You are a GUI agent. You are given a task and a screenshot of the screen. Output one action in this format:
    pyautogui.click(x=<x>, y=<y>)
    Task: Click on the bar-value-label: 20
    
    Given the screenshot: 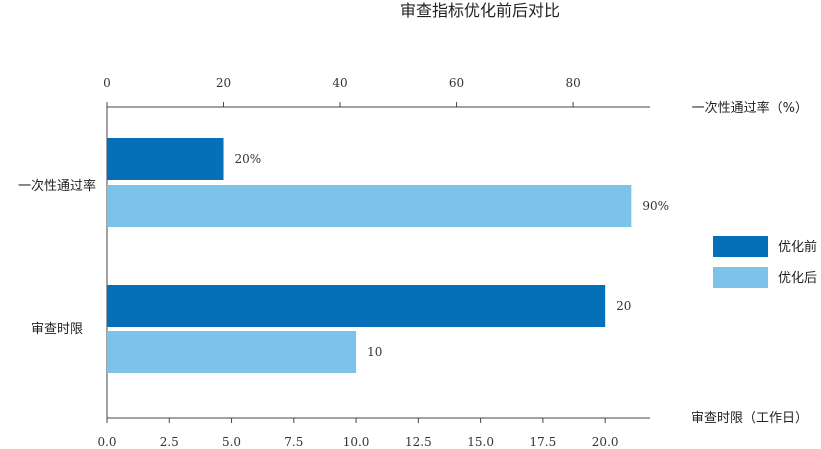 What is the action you would take?
    pyautogui.click(x=623, y=306)
    